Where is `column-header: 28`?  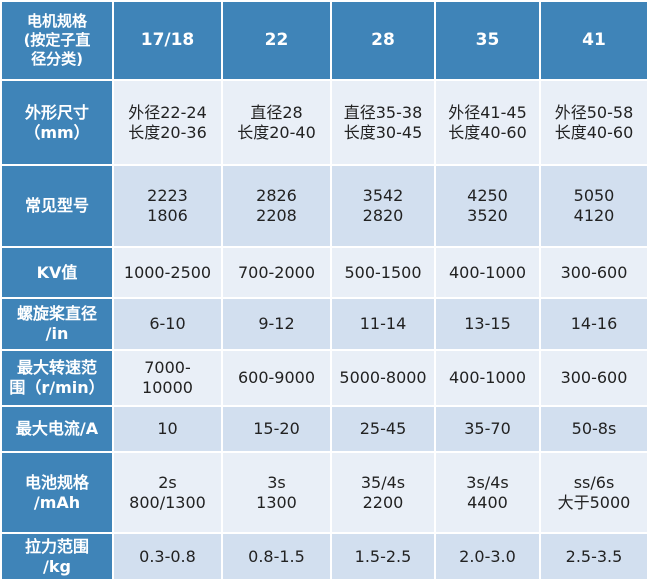
column-header: 28 is located at coordinates (383, 40).